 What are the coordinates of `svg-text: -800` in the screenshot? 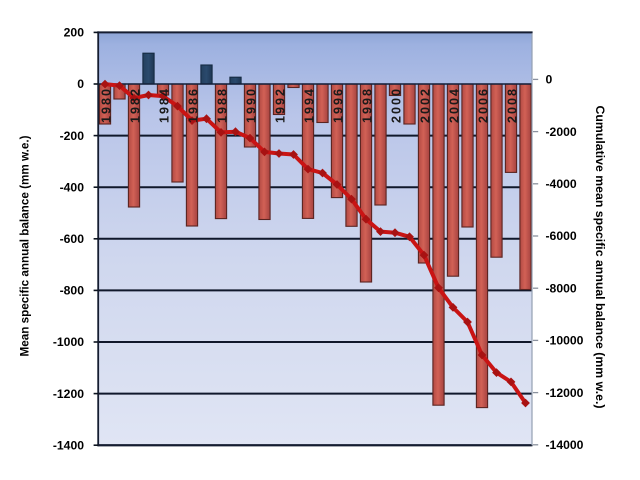 It's located at (72, 291).